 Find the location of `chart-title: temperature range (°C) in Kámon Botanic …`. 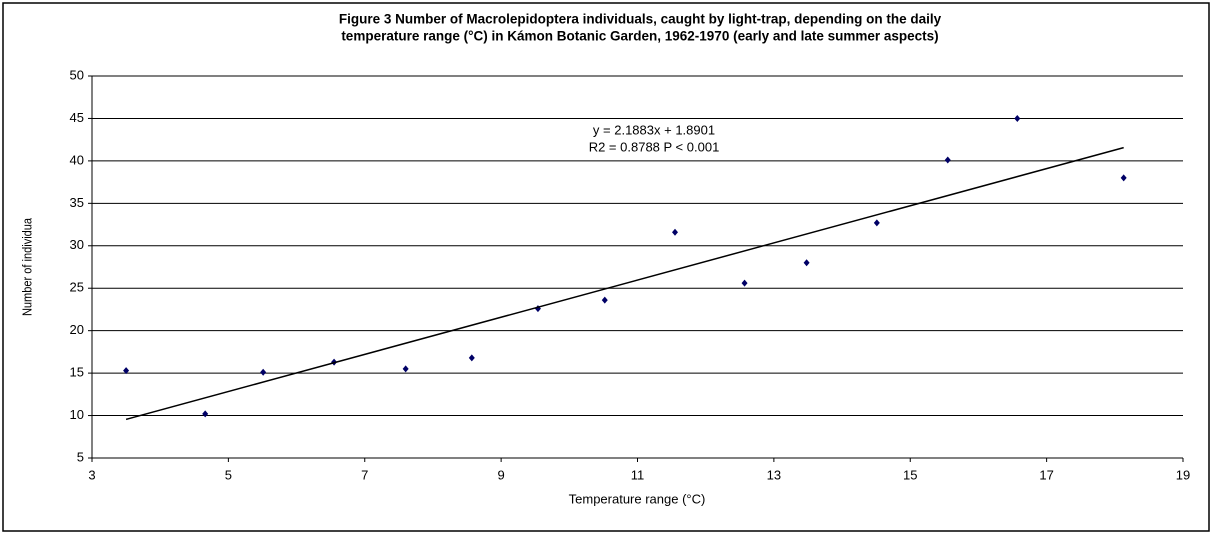

chart-title: temperature range (°C) in Kámon Botanic … is located at coordinates (639, 36).